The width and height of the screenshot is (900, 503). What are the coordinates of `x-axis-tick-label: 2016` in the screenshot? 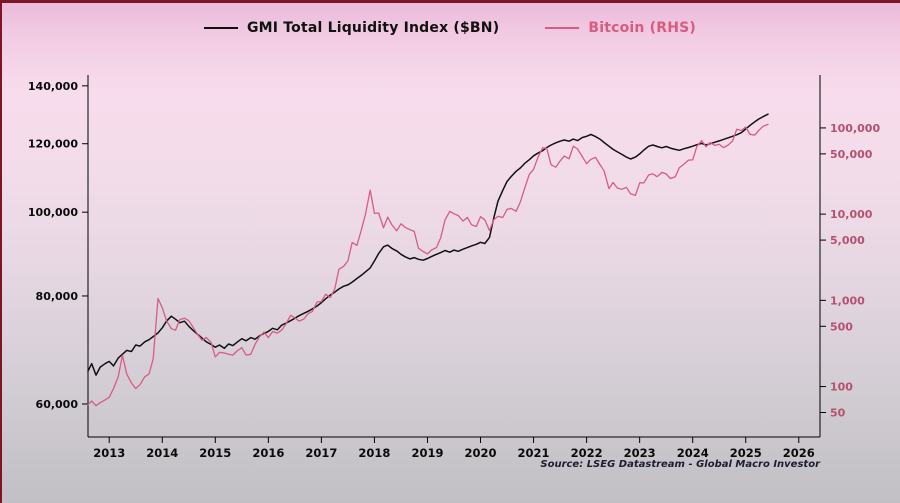 It's located at (268, 453).